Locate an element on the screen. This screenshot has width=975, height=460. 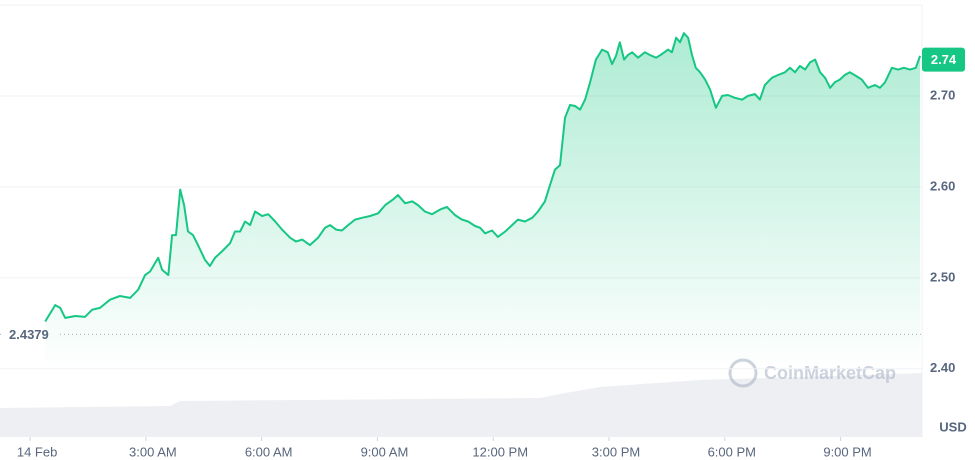
y-tick-label: 2.50 is located at coordinates (942, 276).